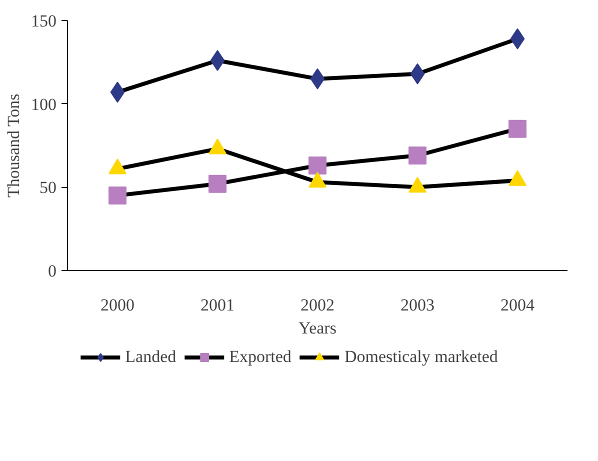 This screenshot has width=598, height=461. Describe the element at coordinates (43, 104) in the screenshot. I see `y-tick-label: 100` at that location.